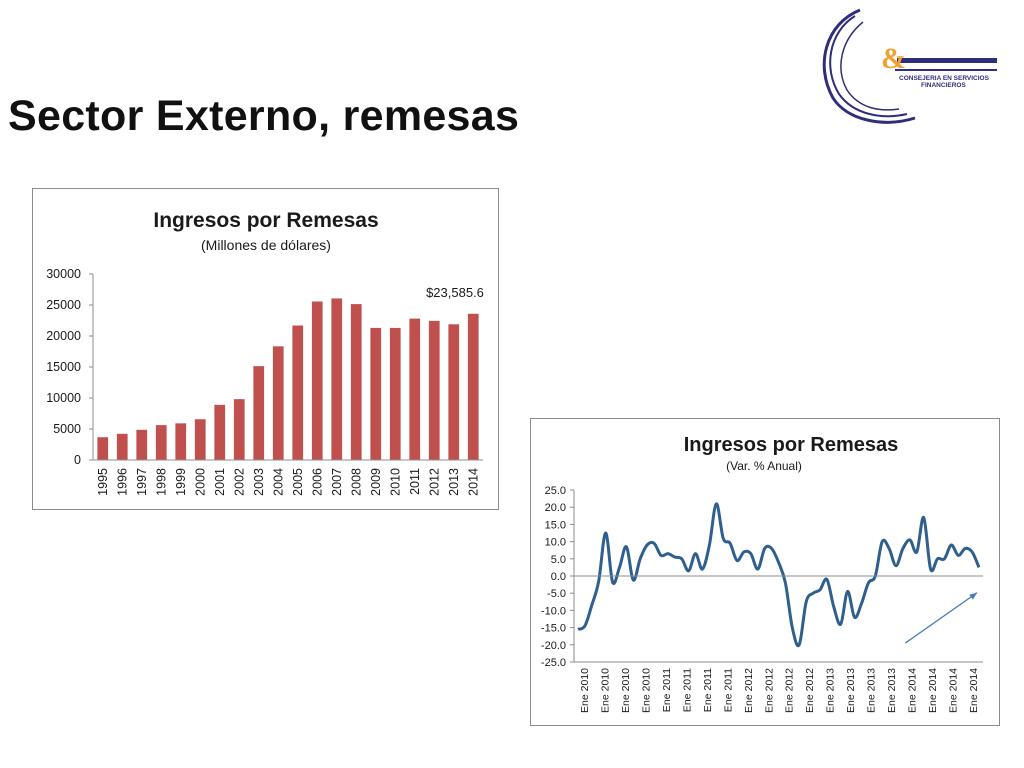 The image size is (1024, 768). What do you see at coordinates (63, 398) in the screenshot?
I see `bar-y-tick-label: 10000` at bounding box center [63, 398].